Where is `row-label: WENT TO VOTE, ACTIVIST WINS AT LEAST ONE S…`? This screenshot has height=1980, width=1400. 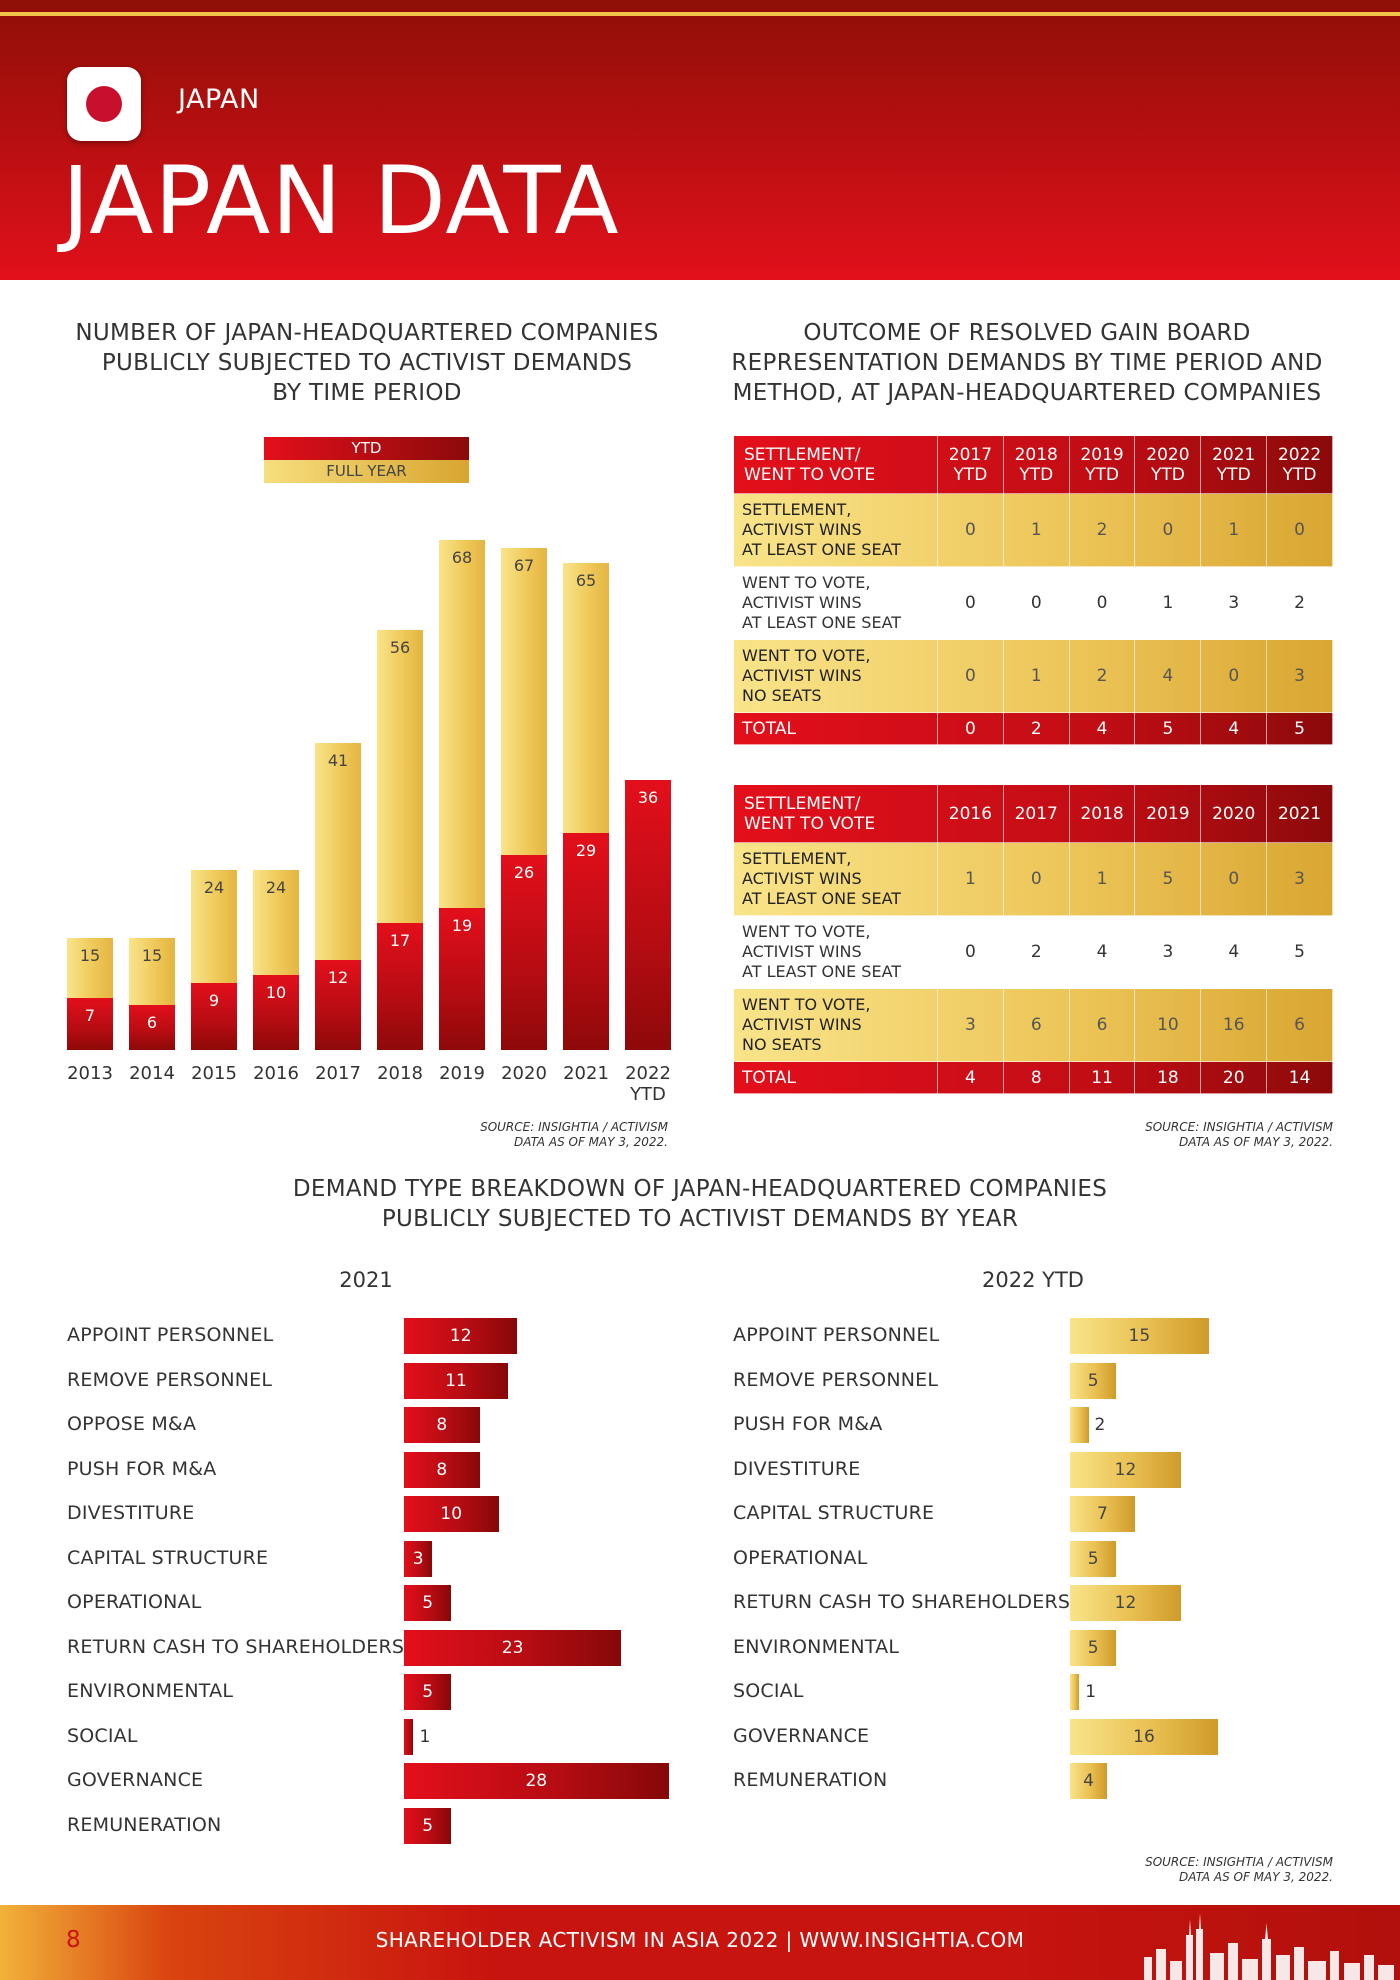
row-label: WENT TO VOTE, ACTIVIST WINS AT LEAST ONE S… is located at coordinates (835, 952).